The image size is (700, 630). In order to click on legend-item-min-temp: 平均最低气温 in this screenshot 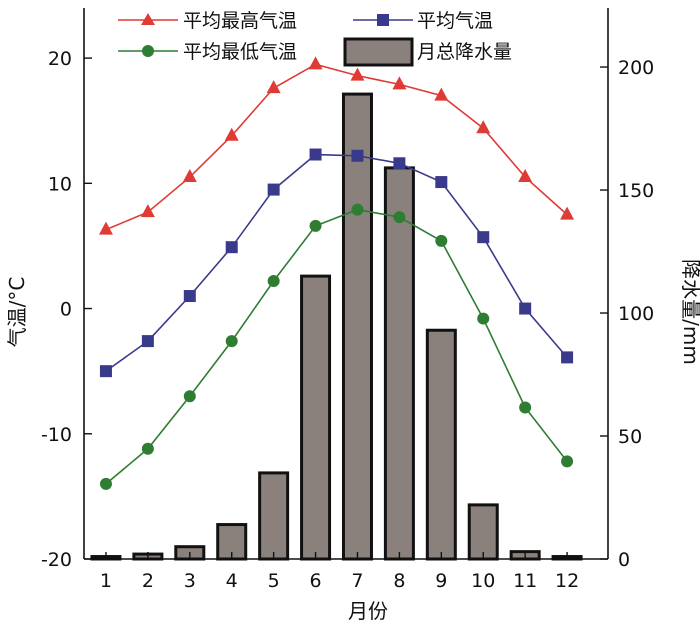, I will do `click(207, 52)`.